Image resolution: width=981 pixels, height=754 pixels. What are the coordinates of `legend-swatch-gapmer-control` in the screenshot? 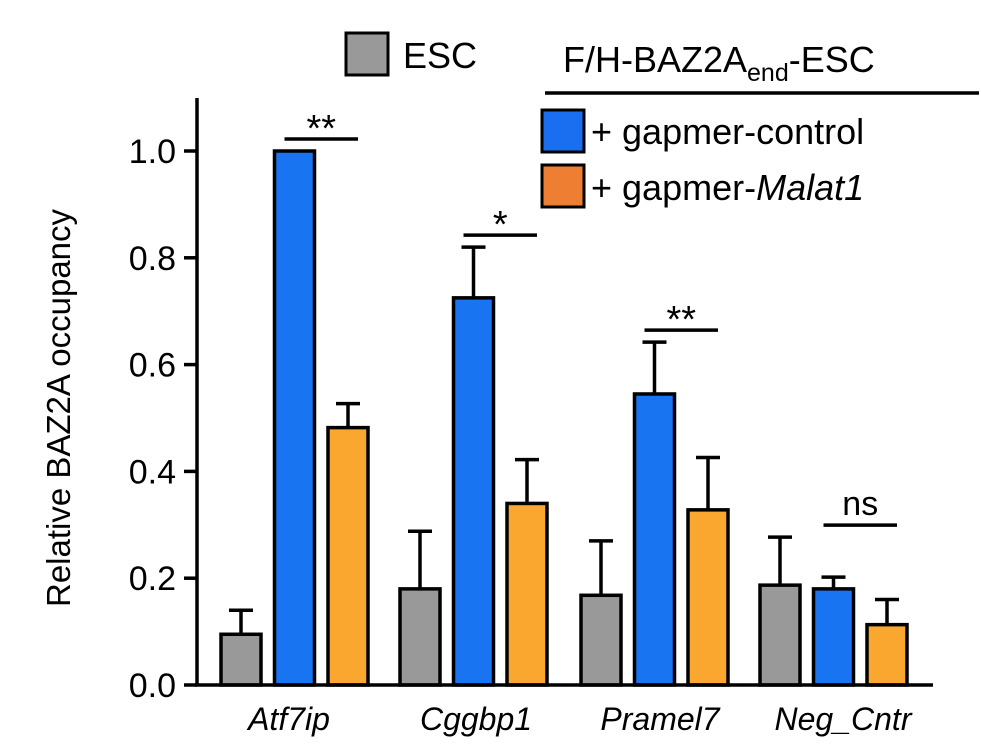 It's located at (563, 131).